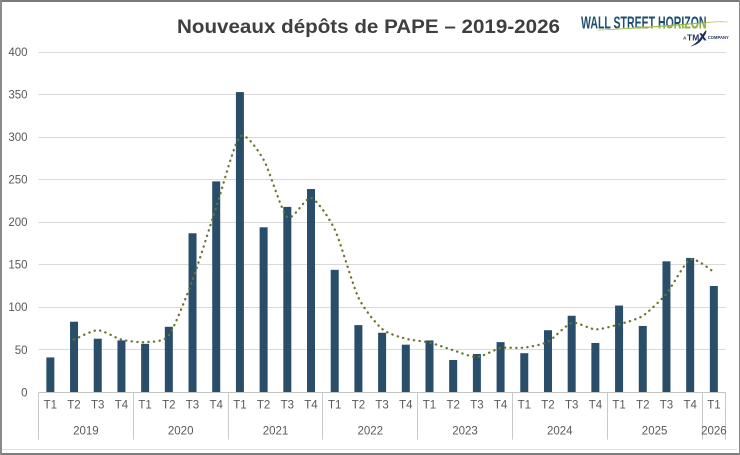 This screenshot has width=740, height=455. Describe the element at coordinates (17, 138) in the screenshot. I see `svg-text: 300` at that location.